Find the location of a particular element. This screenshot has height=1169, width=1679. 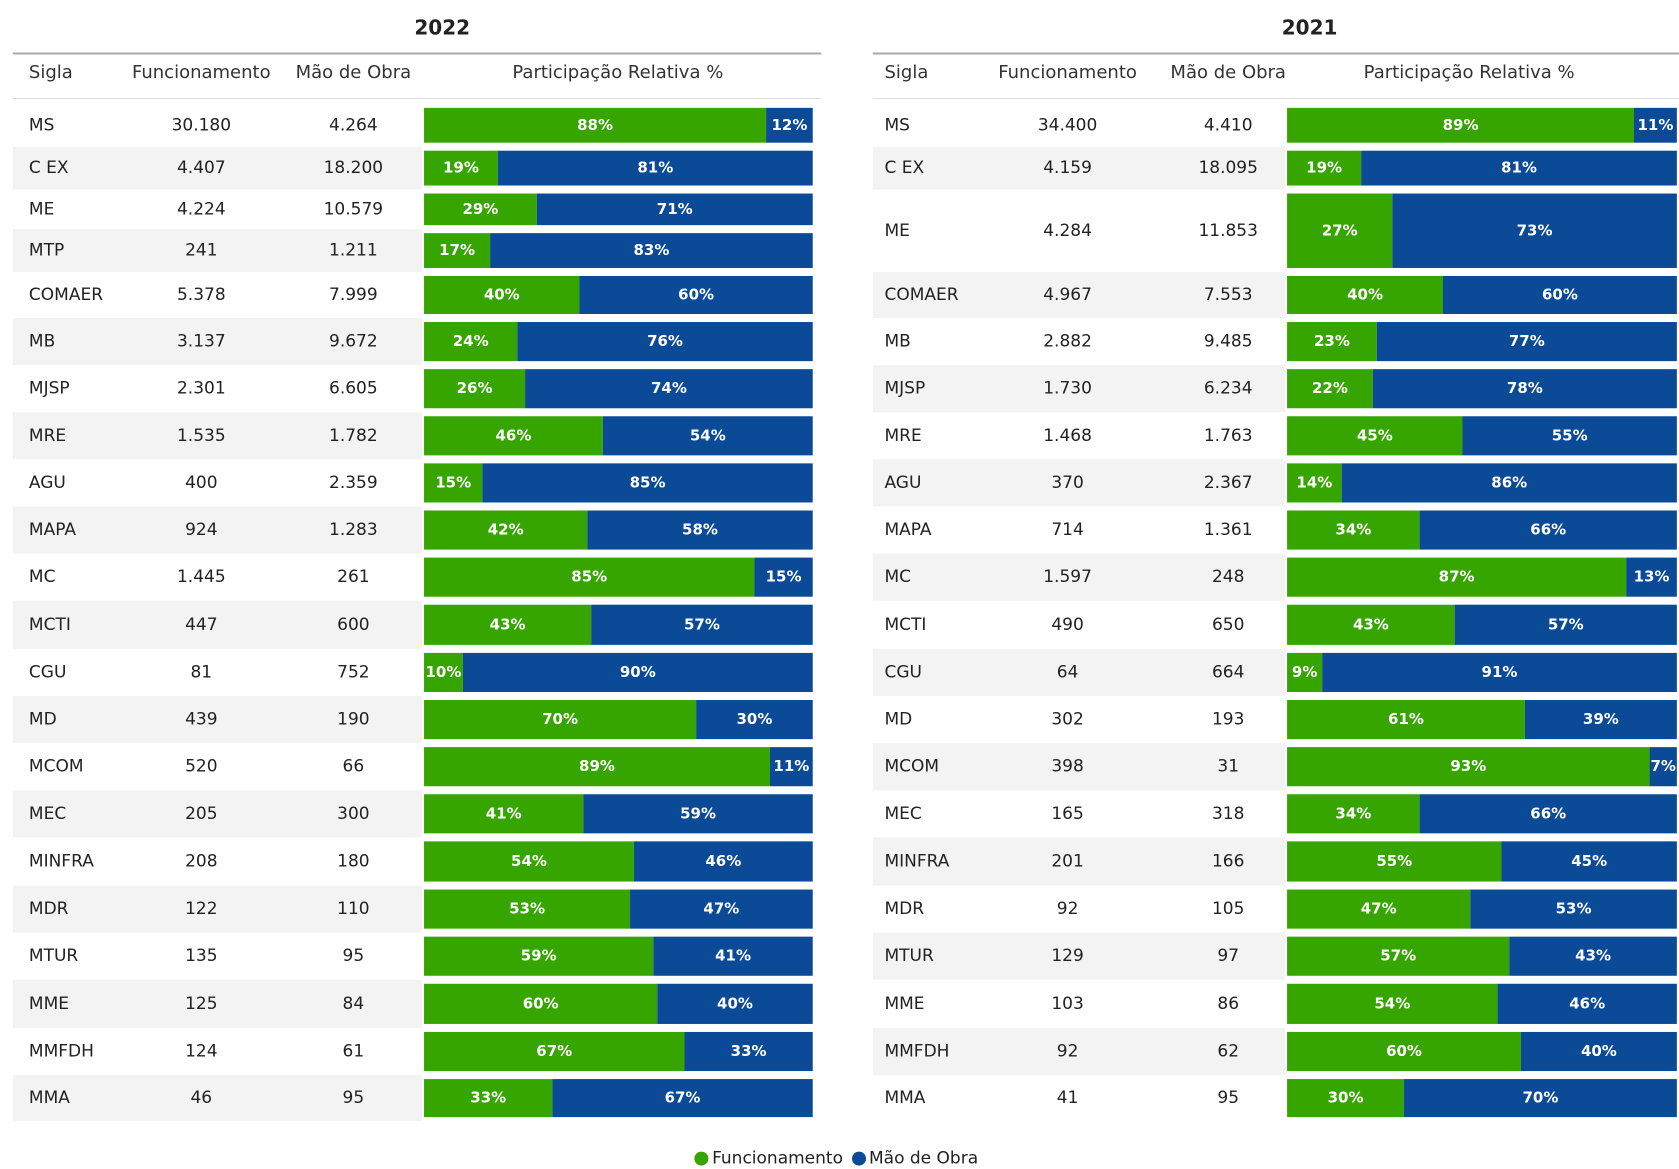

mao-de-obra: 9.672 is located at coordinates (353, 342).